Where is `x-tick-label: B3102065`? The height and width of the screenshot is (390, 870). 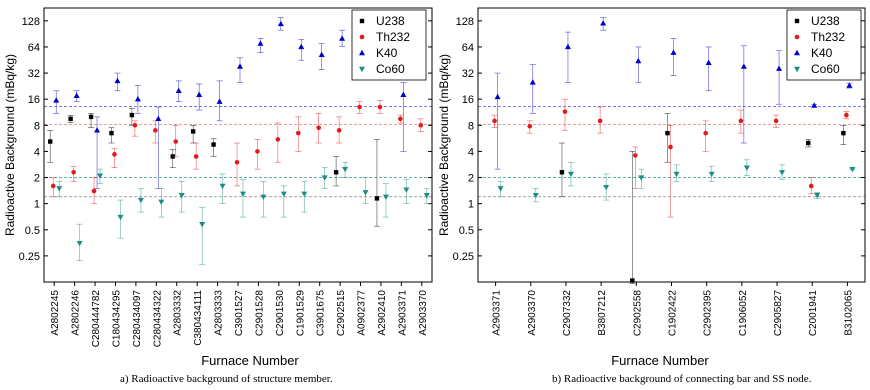 x-tick-label: B3102065 is located at coordinates (848, 313).